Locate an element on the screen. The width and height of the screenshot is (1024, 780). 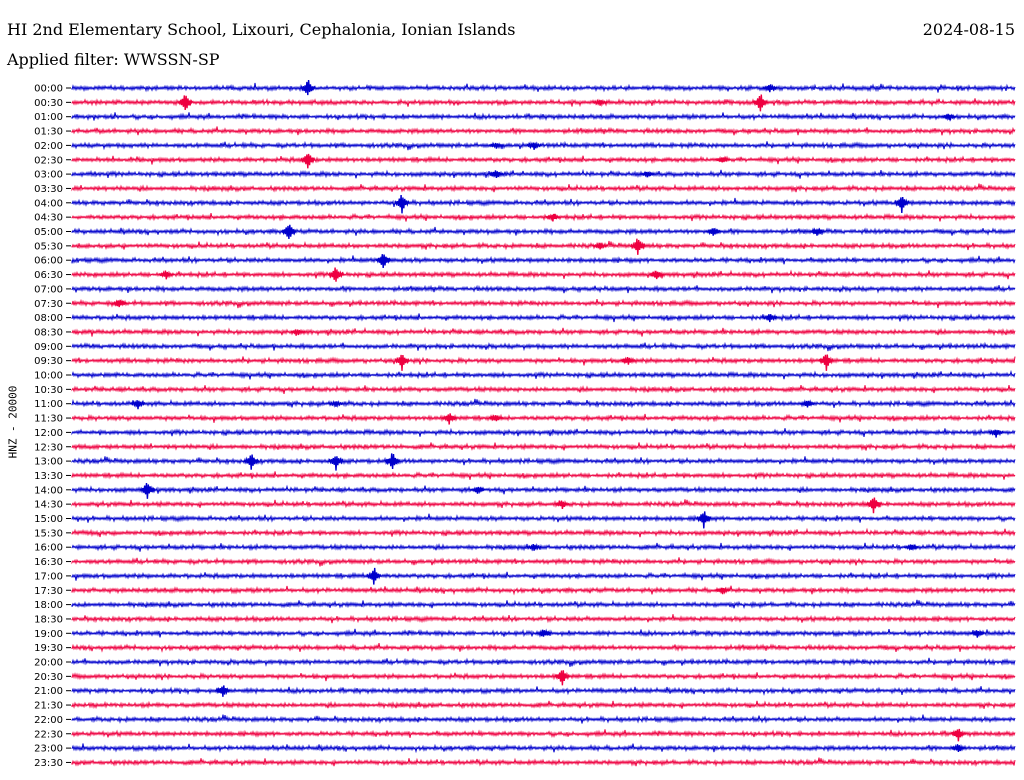
time-label: 01:00 is located at coordinates (48, 117).